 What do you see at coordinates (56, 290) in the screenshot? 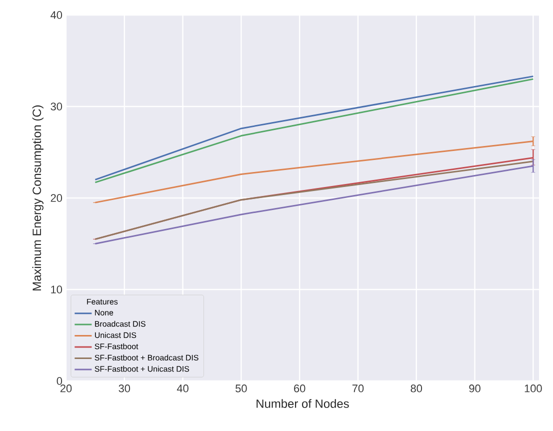
I see `y-tick-label: 10` at bounding box center [56, 290].